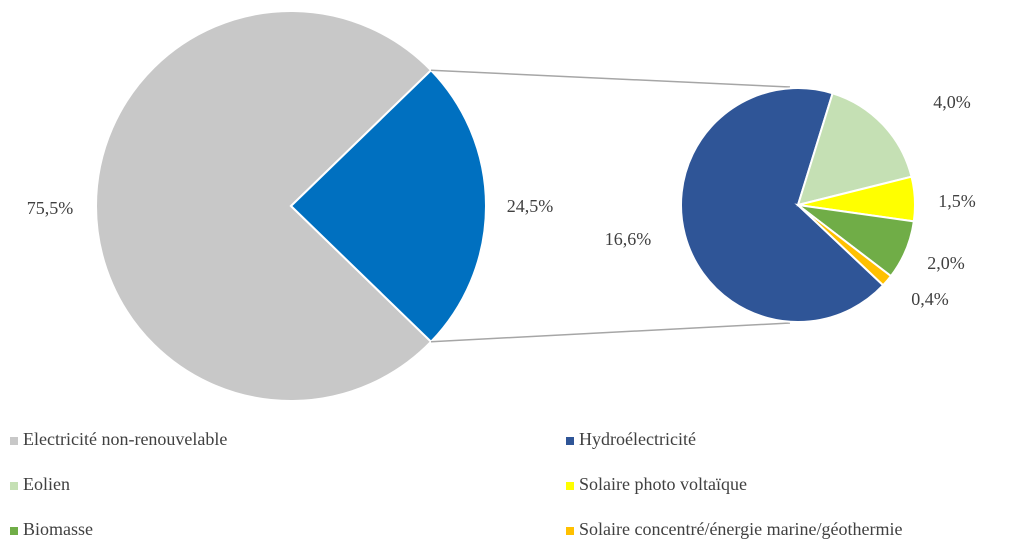  I want to click on legend-label: Biomasse, so click(58, 529).